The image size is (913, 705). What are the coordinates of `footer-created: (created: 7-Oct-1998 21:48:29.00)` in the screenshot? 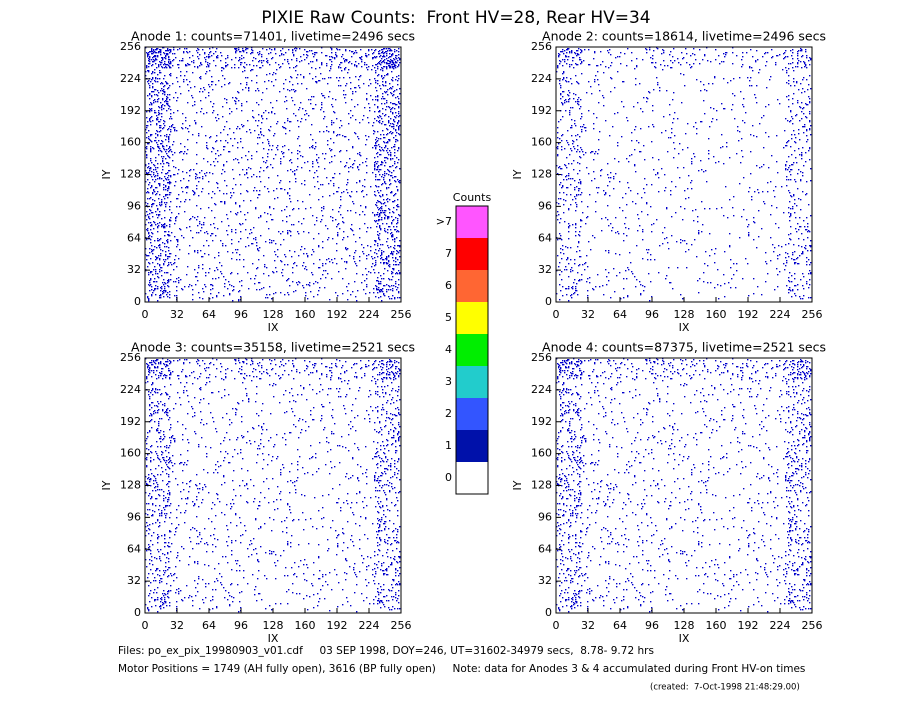 It's located at (725, 688).